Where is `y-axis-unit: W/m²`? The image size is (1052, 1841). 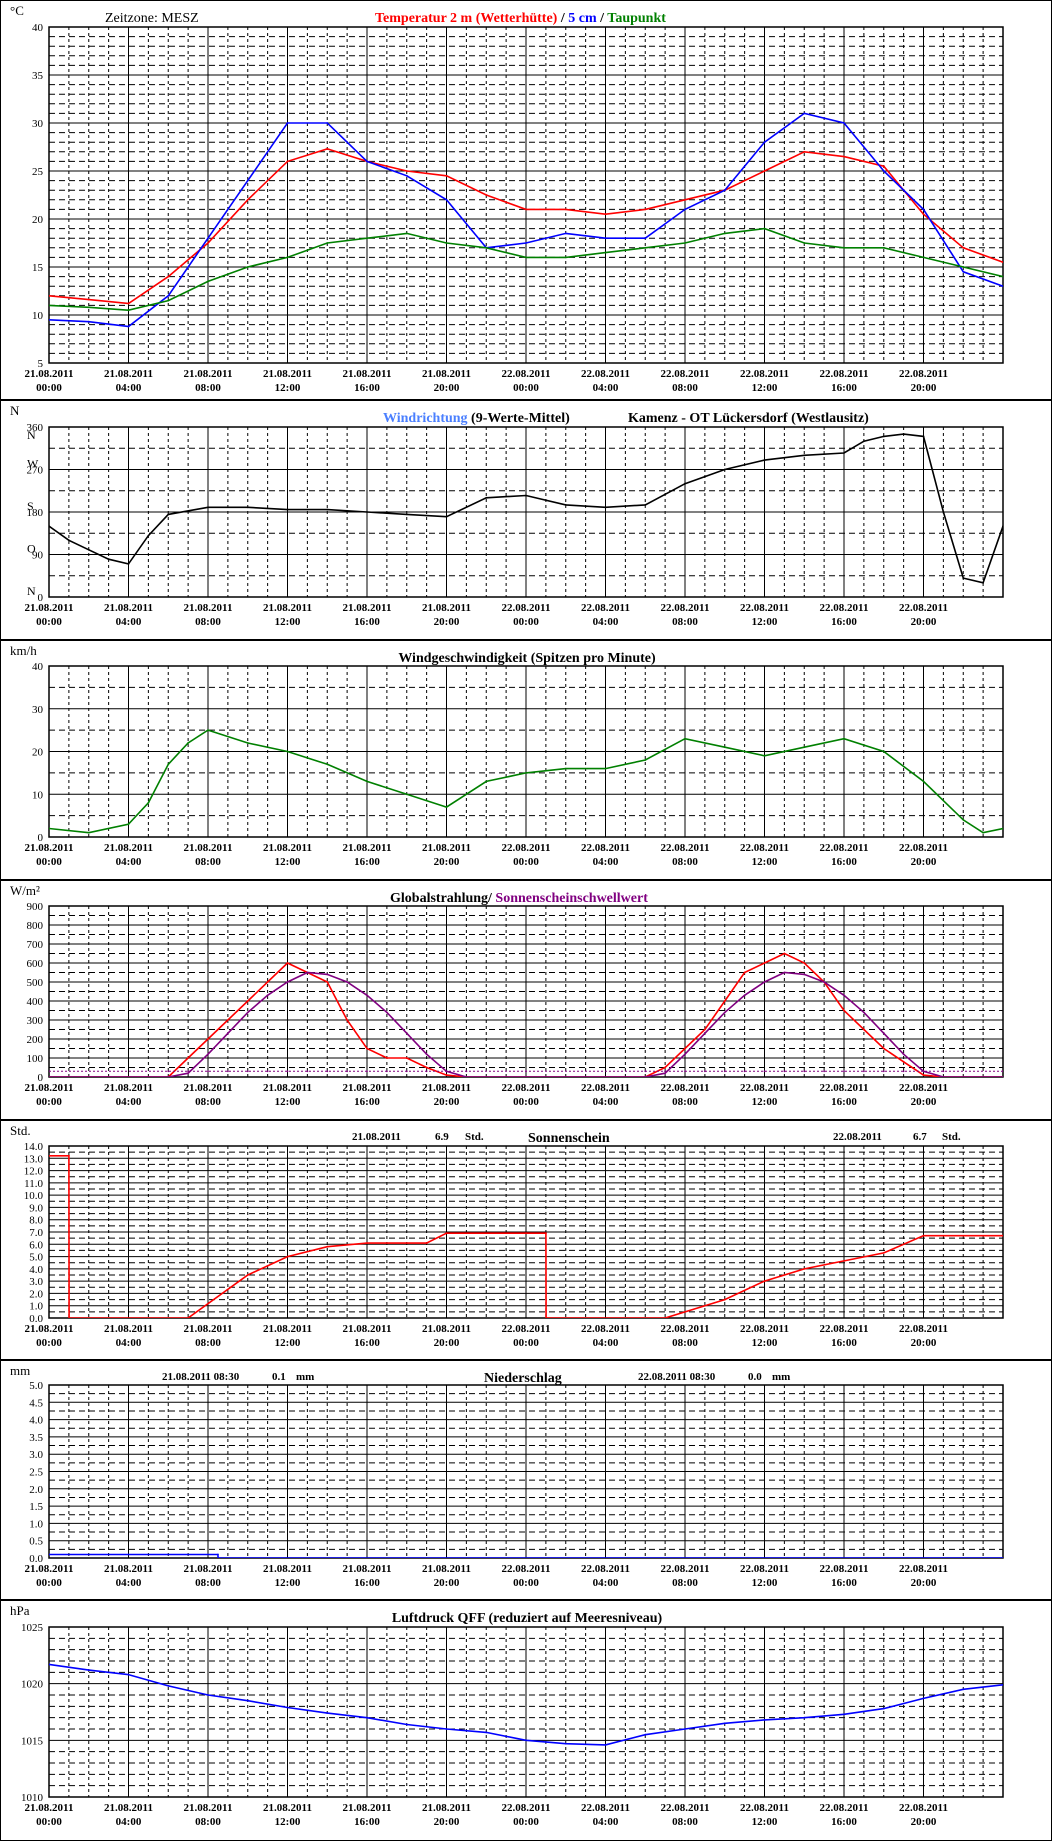 y-axis-unit: W/m² is located at coordinates (25, 890).